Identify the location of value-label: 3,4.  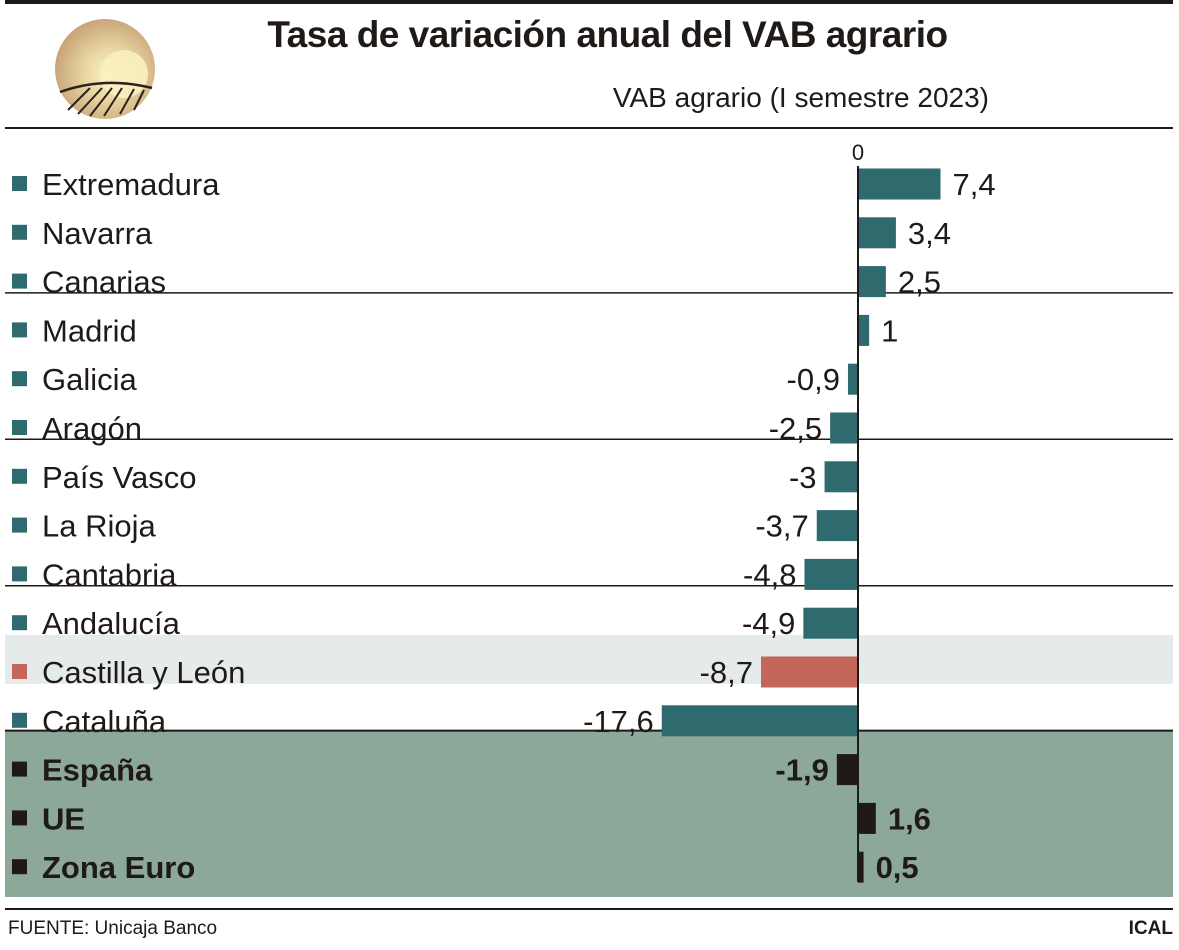
(929, 233).